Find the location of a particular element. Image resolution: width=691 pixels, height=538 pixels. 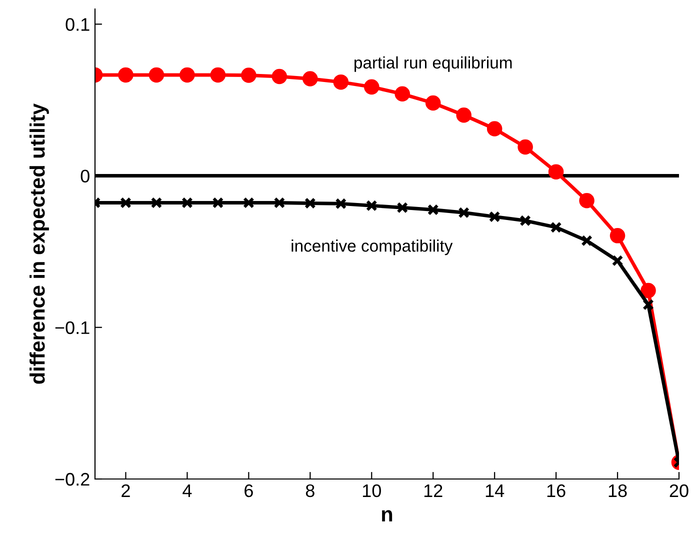

series-label: partial run equilibrium is located at coordinates (433, 64).